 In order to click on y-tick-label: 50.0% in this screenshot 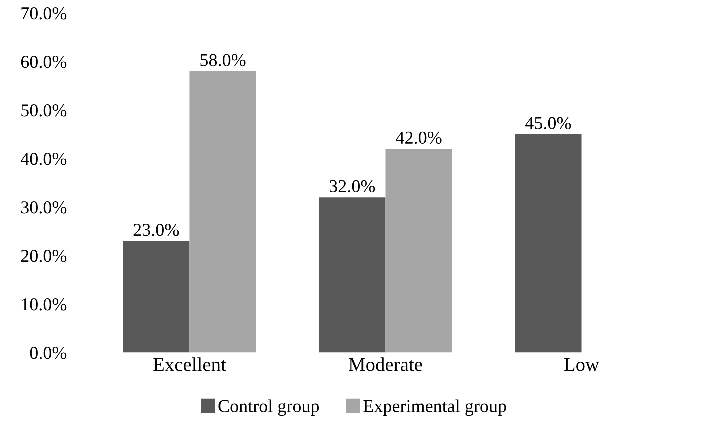, I will do `click(44, 110)`.